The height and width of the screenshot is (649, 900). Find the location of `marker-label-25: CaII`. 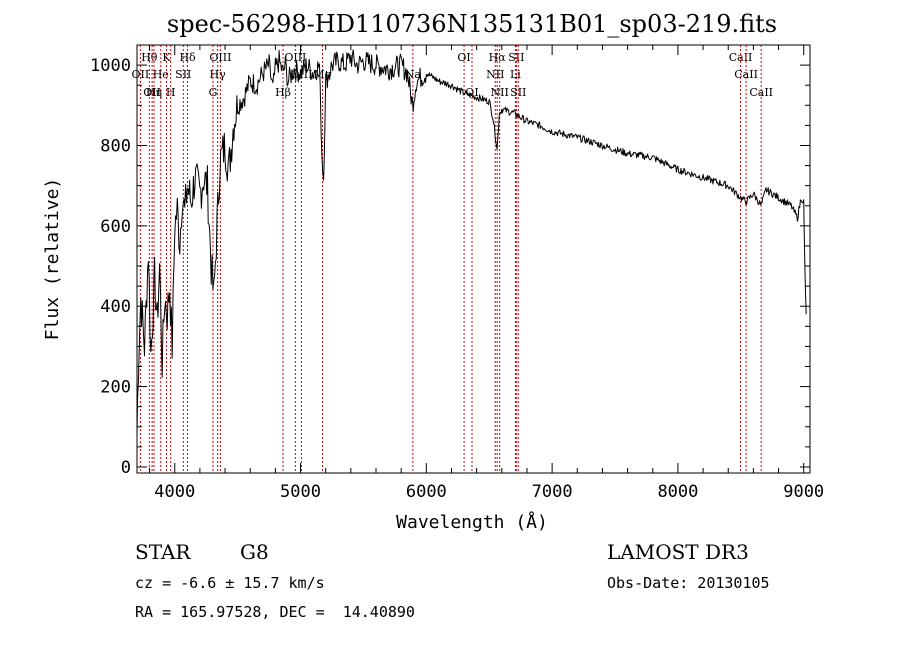

marker-label-25: CaII is located at coordinates (741, 57).